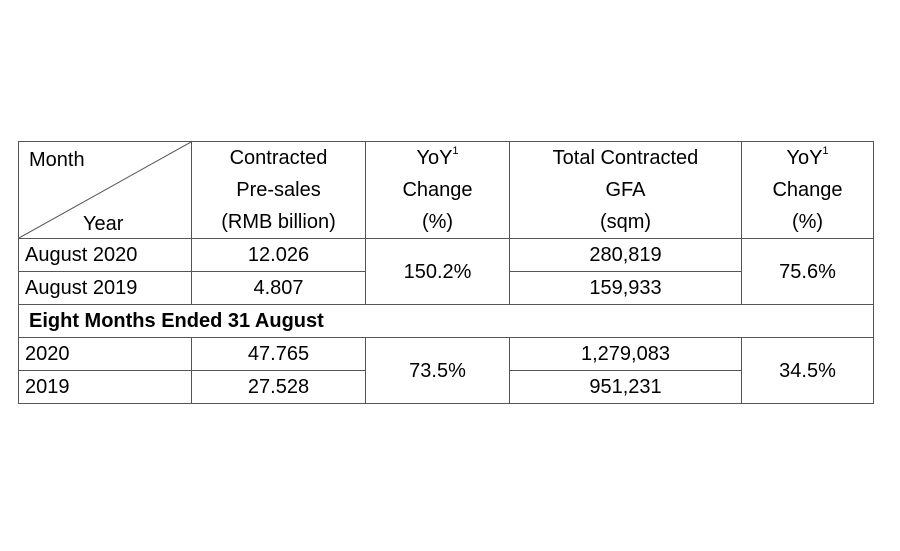 The height and width of the screenshot is (551, 900). Describe the element at coordinates (625, 255) in the screenshot. I see `gfa-value: 280,819` at that location.